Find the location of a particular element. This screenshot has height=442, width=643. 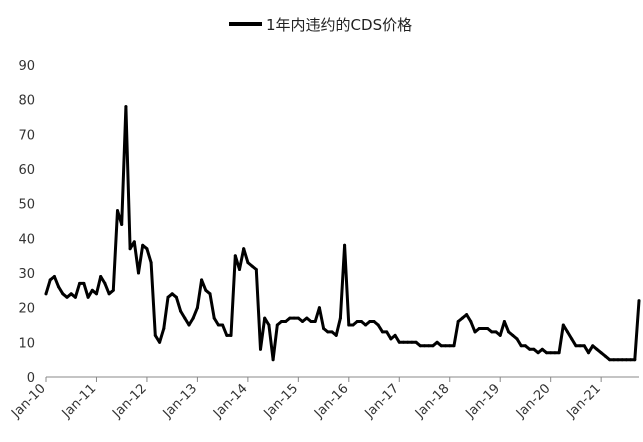

x-tick-label: Jan-14 is located at coordinates (230, 401).